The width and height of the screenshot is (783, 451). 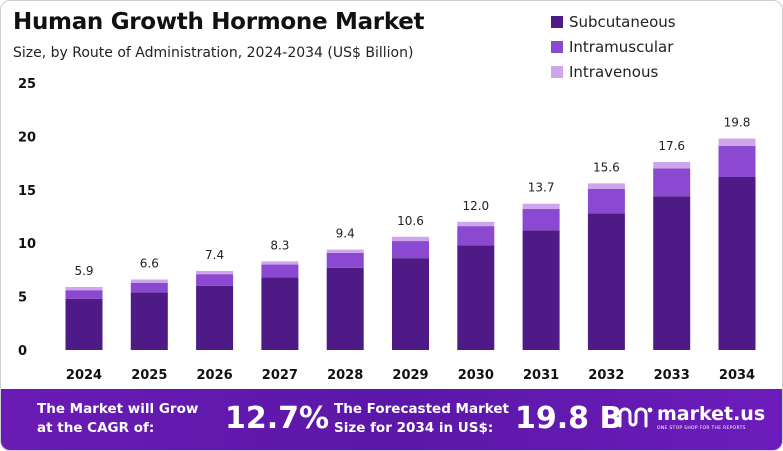 What do you see at coordinates (414, 428) in the screenshot?
I see `forecast-caption-line2: Size for 2034 in US$:` at bounding box center [414, 428].